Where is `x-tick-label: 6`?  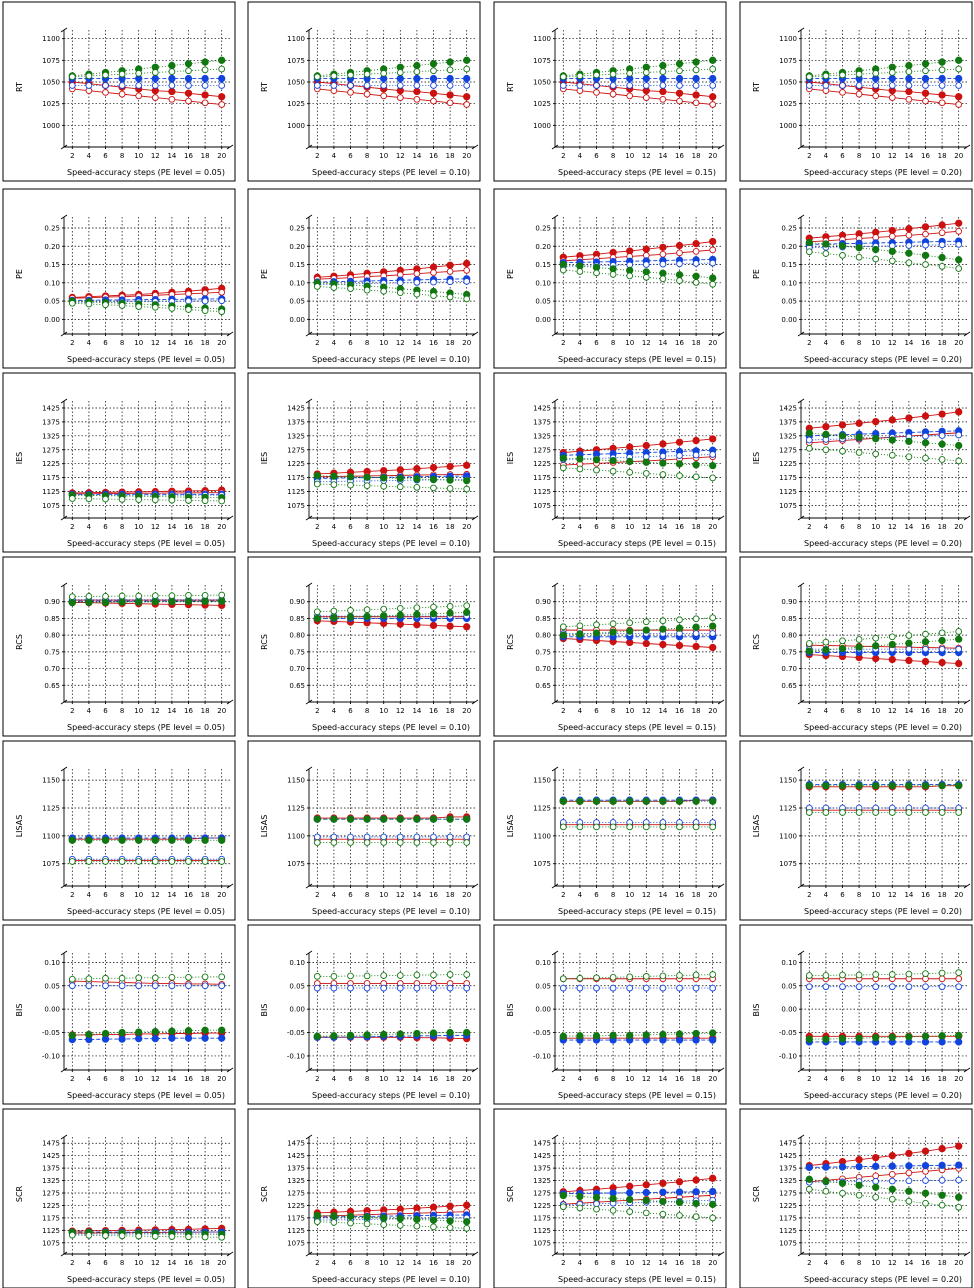 x-tick-label: 6 is located at coordinates (350, 895).